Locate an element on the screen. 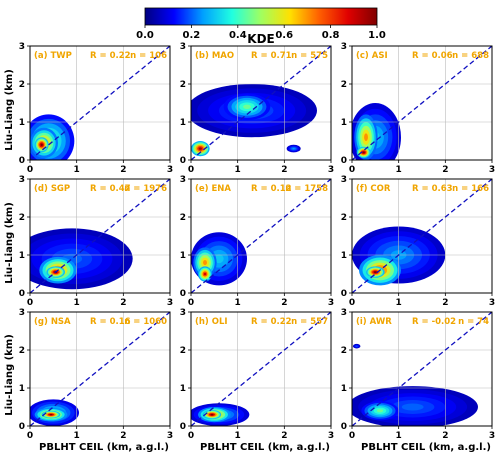 This screenshot has height=456, width=500. sample-count-label: n = 74 is located at coordinates (473, 322).